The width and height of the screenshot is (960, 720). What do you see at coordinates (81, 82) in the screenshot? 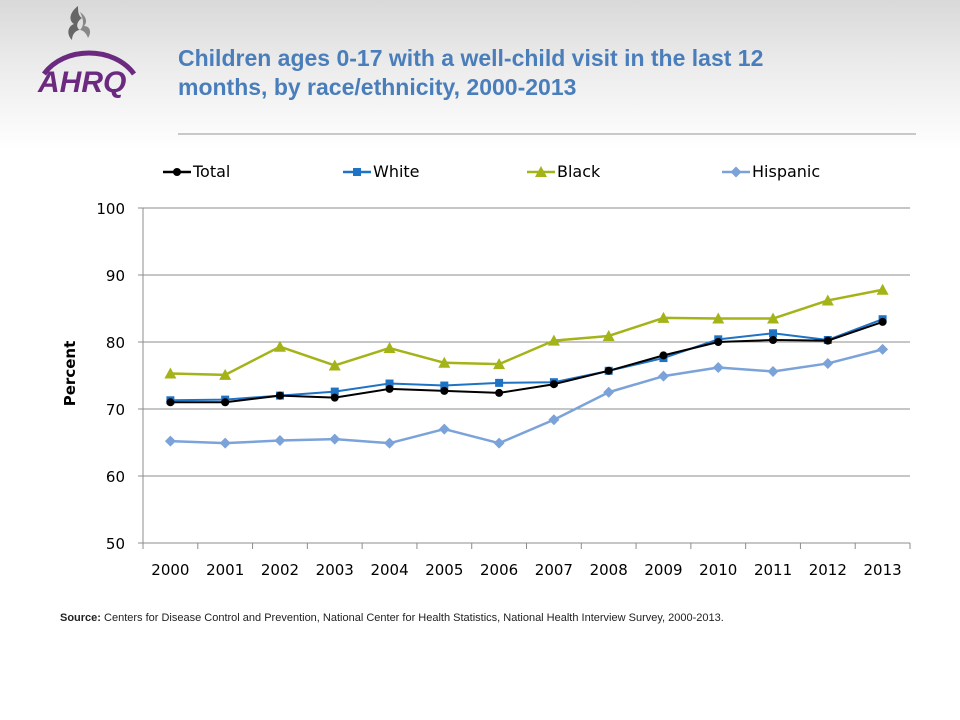
I see `ahrq-logo-text: AHRQ` at bounding box center [81, 82].